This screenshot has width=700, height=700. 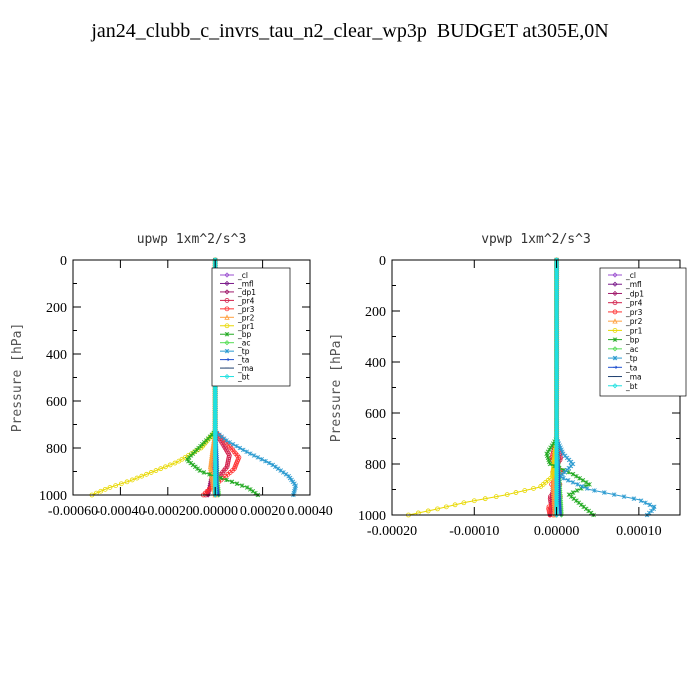 I want to click on y-tick-label: 400, so click(x=375, y=363).